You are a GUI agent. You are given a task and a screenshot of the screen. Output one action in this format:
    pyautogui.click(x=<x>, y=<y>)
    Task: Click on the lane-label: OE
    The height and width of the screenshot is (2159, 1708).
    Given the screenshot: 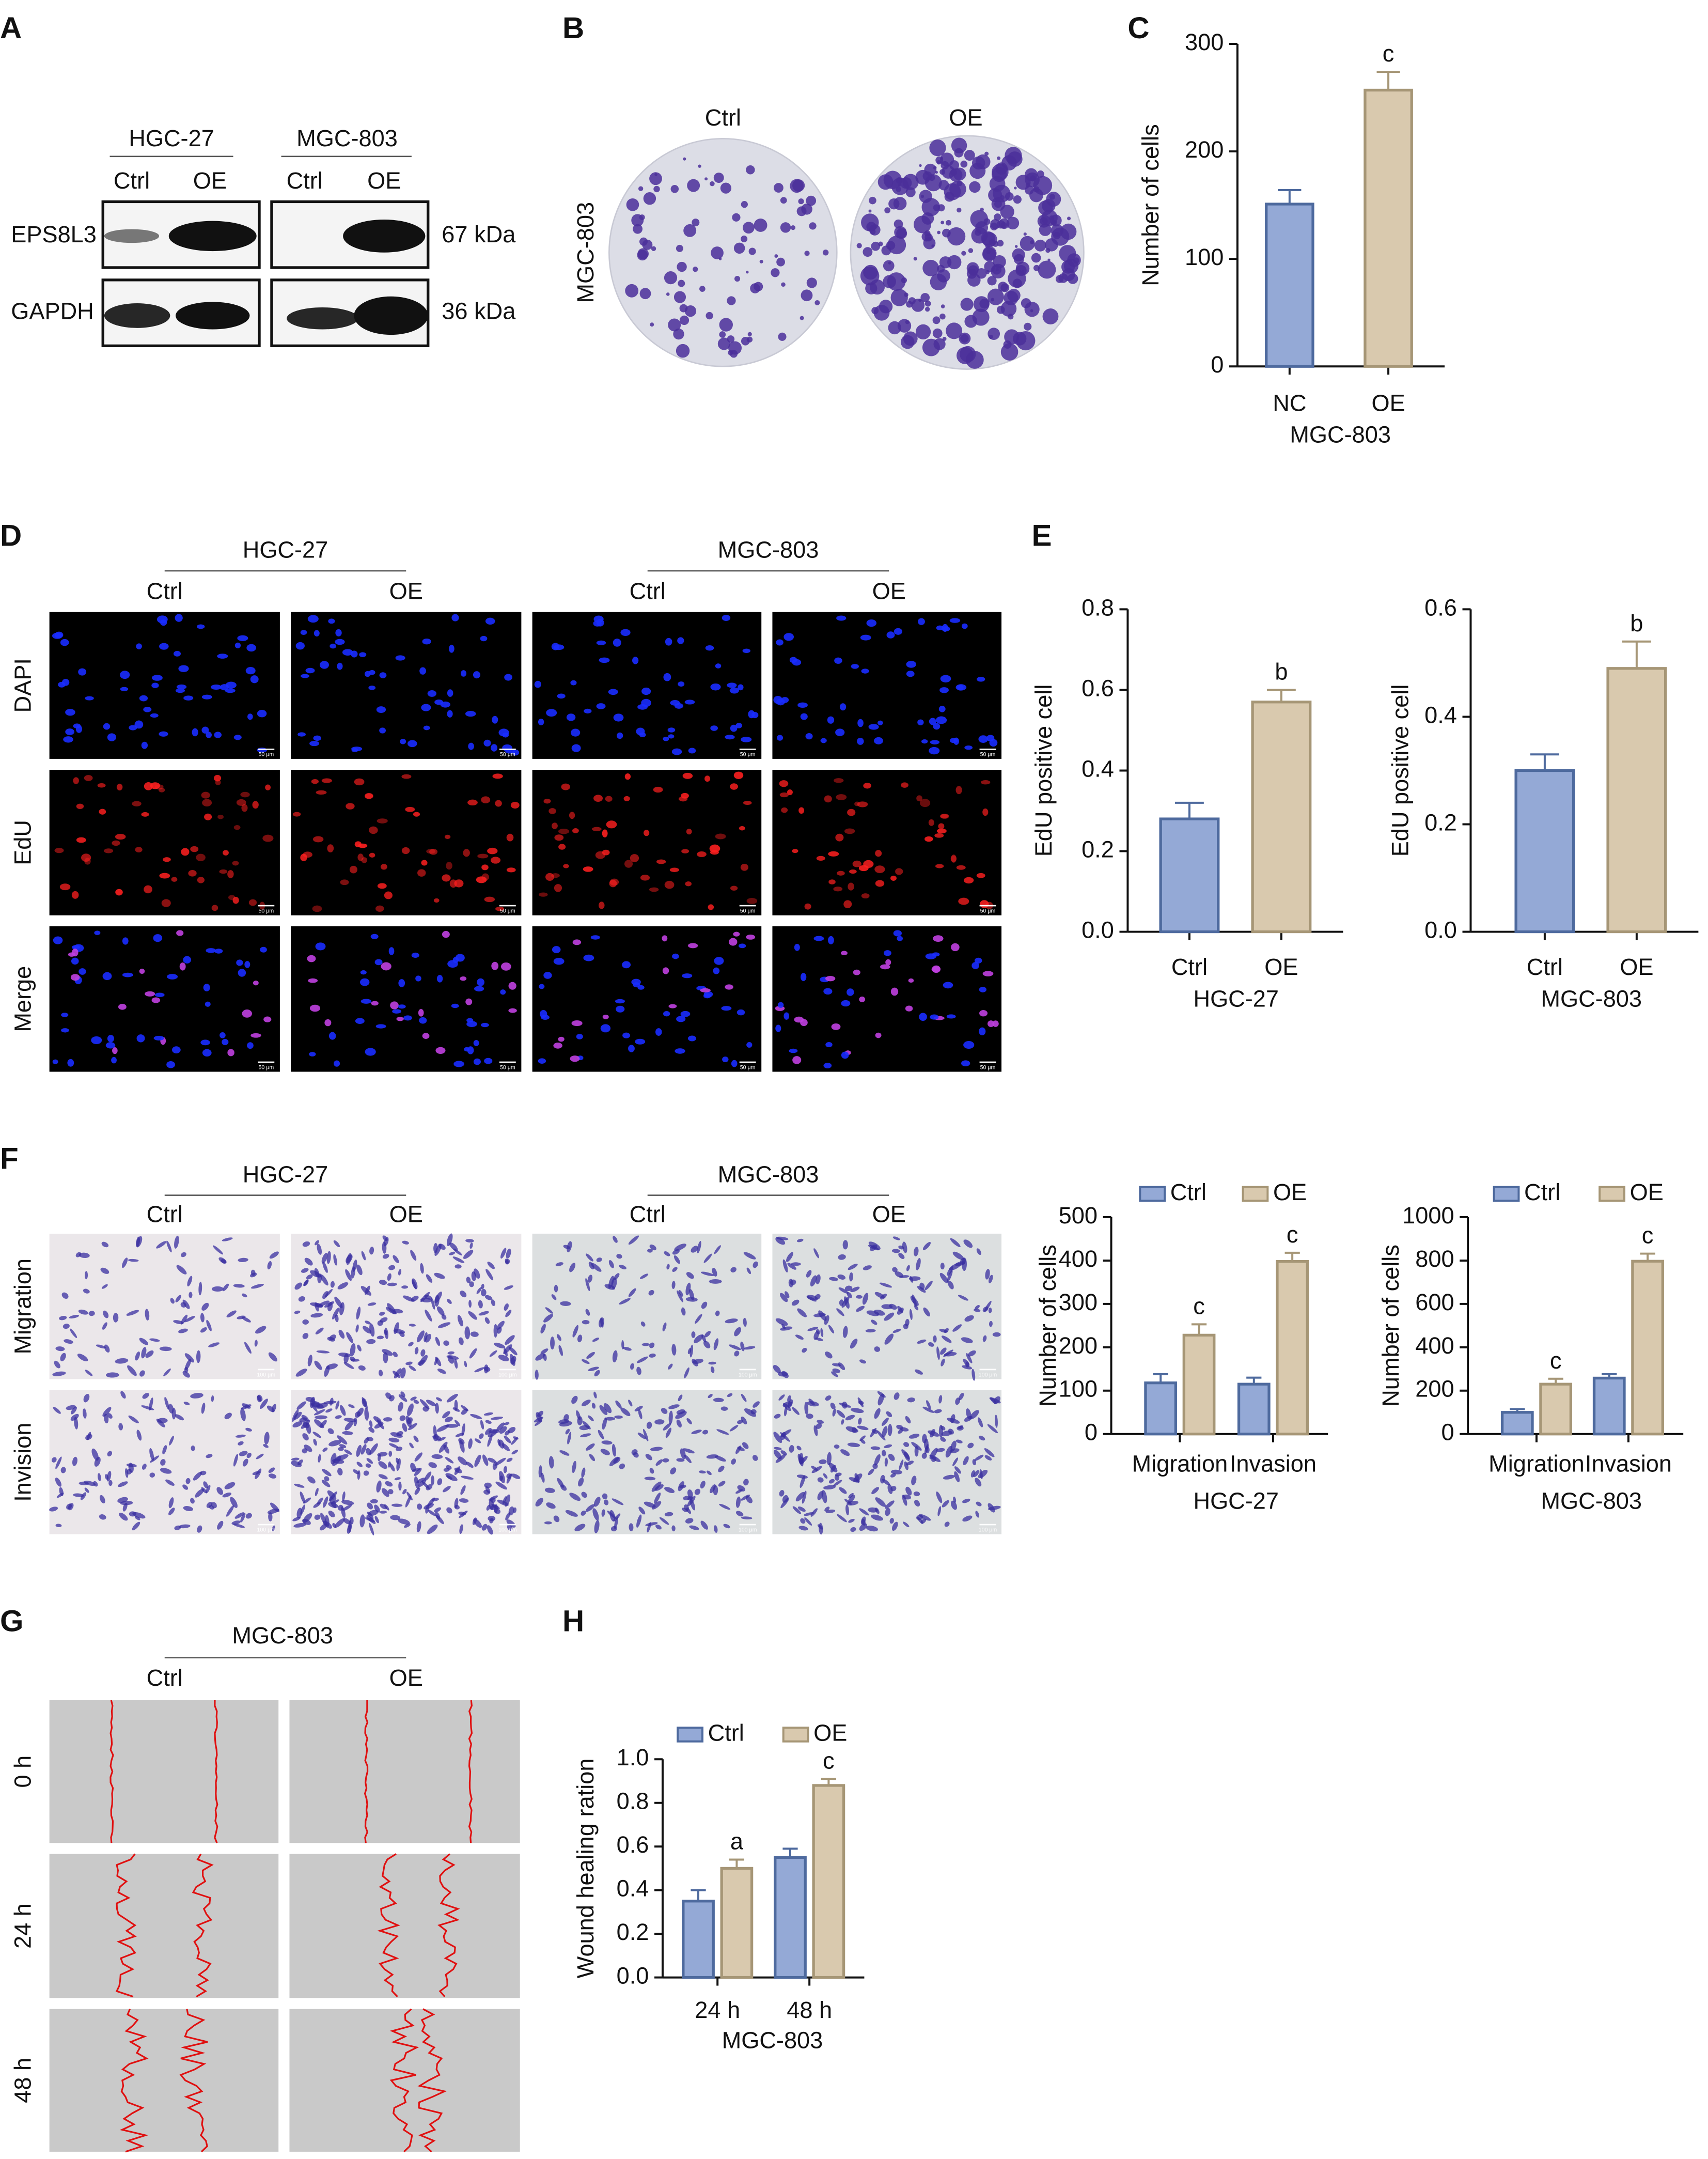 What is the action you would take?
    pyautogui.click(x=406, y=591)
    